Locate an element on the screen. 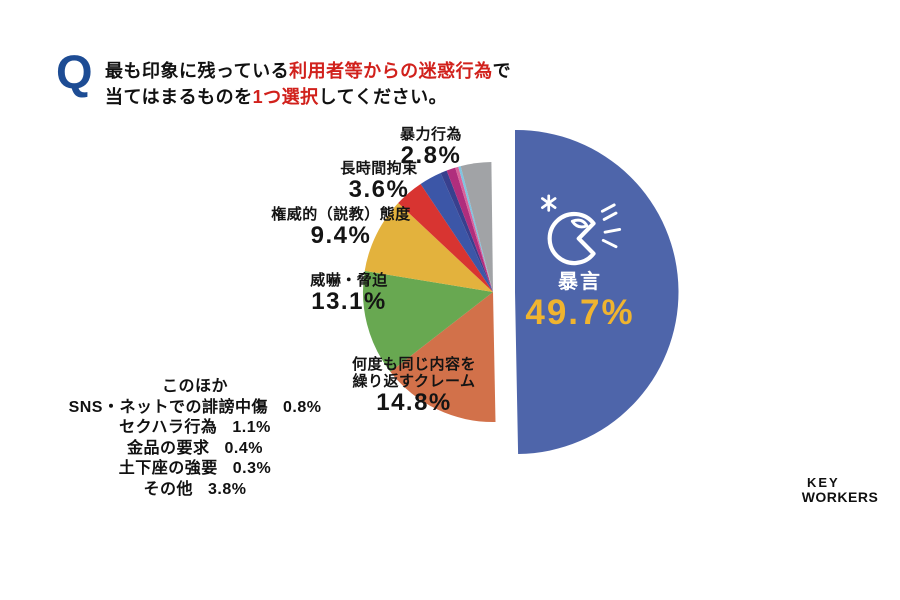 The height and width of the screenshot is (600, 900). pie-slice-intimidation is located at coordinates (427, 321).